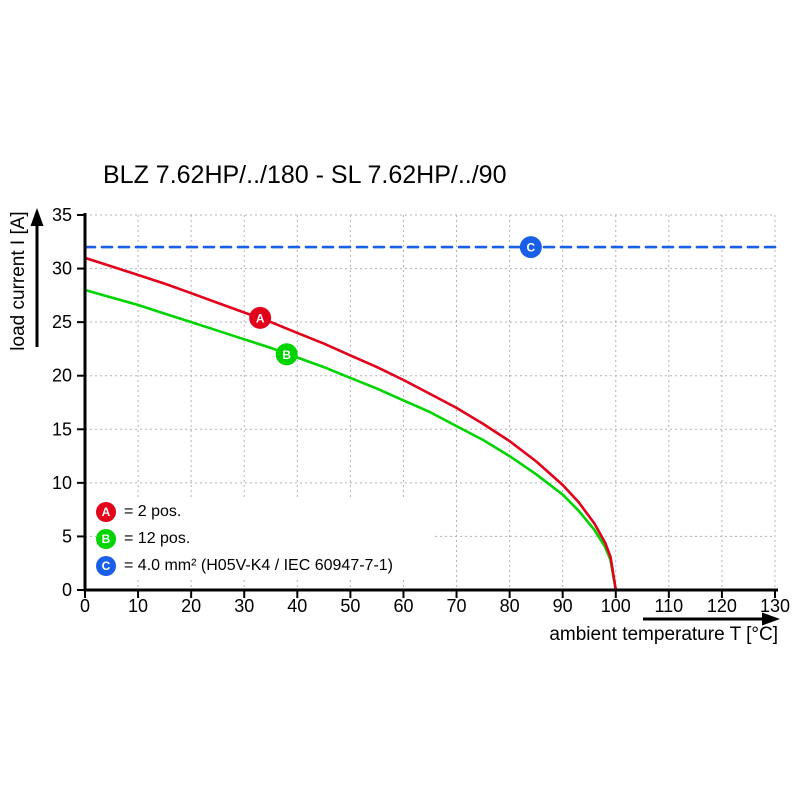 The image size is (800, 800). What do you see at coordinates (616, 606) in the screenshot?
I see `x-tick-label: 100` at bounding box center [616, 606].